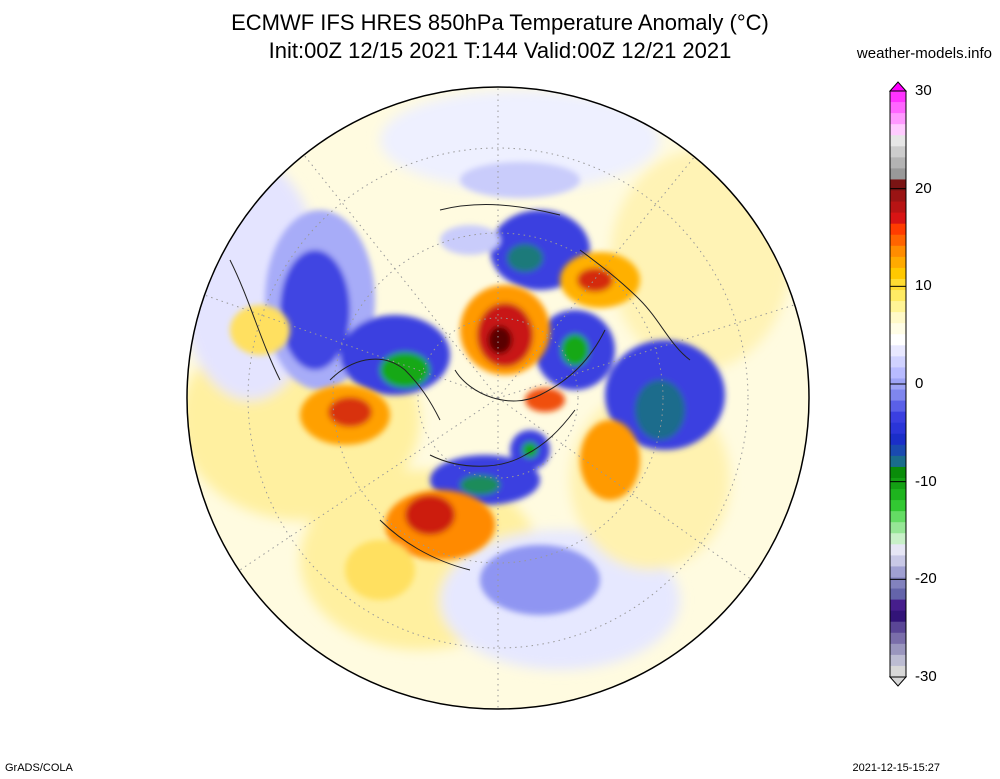 The width and height of the screenshot is (1000, 779). I want to click on colorbar-tick-label: 10, so click(923, 286).